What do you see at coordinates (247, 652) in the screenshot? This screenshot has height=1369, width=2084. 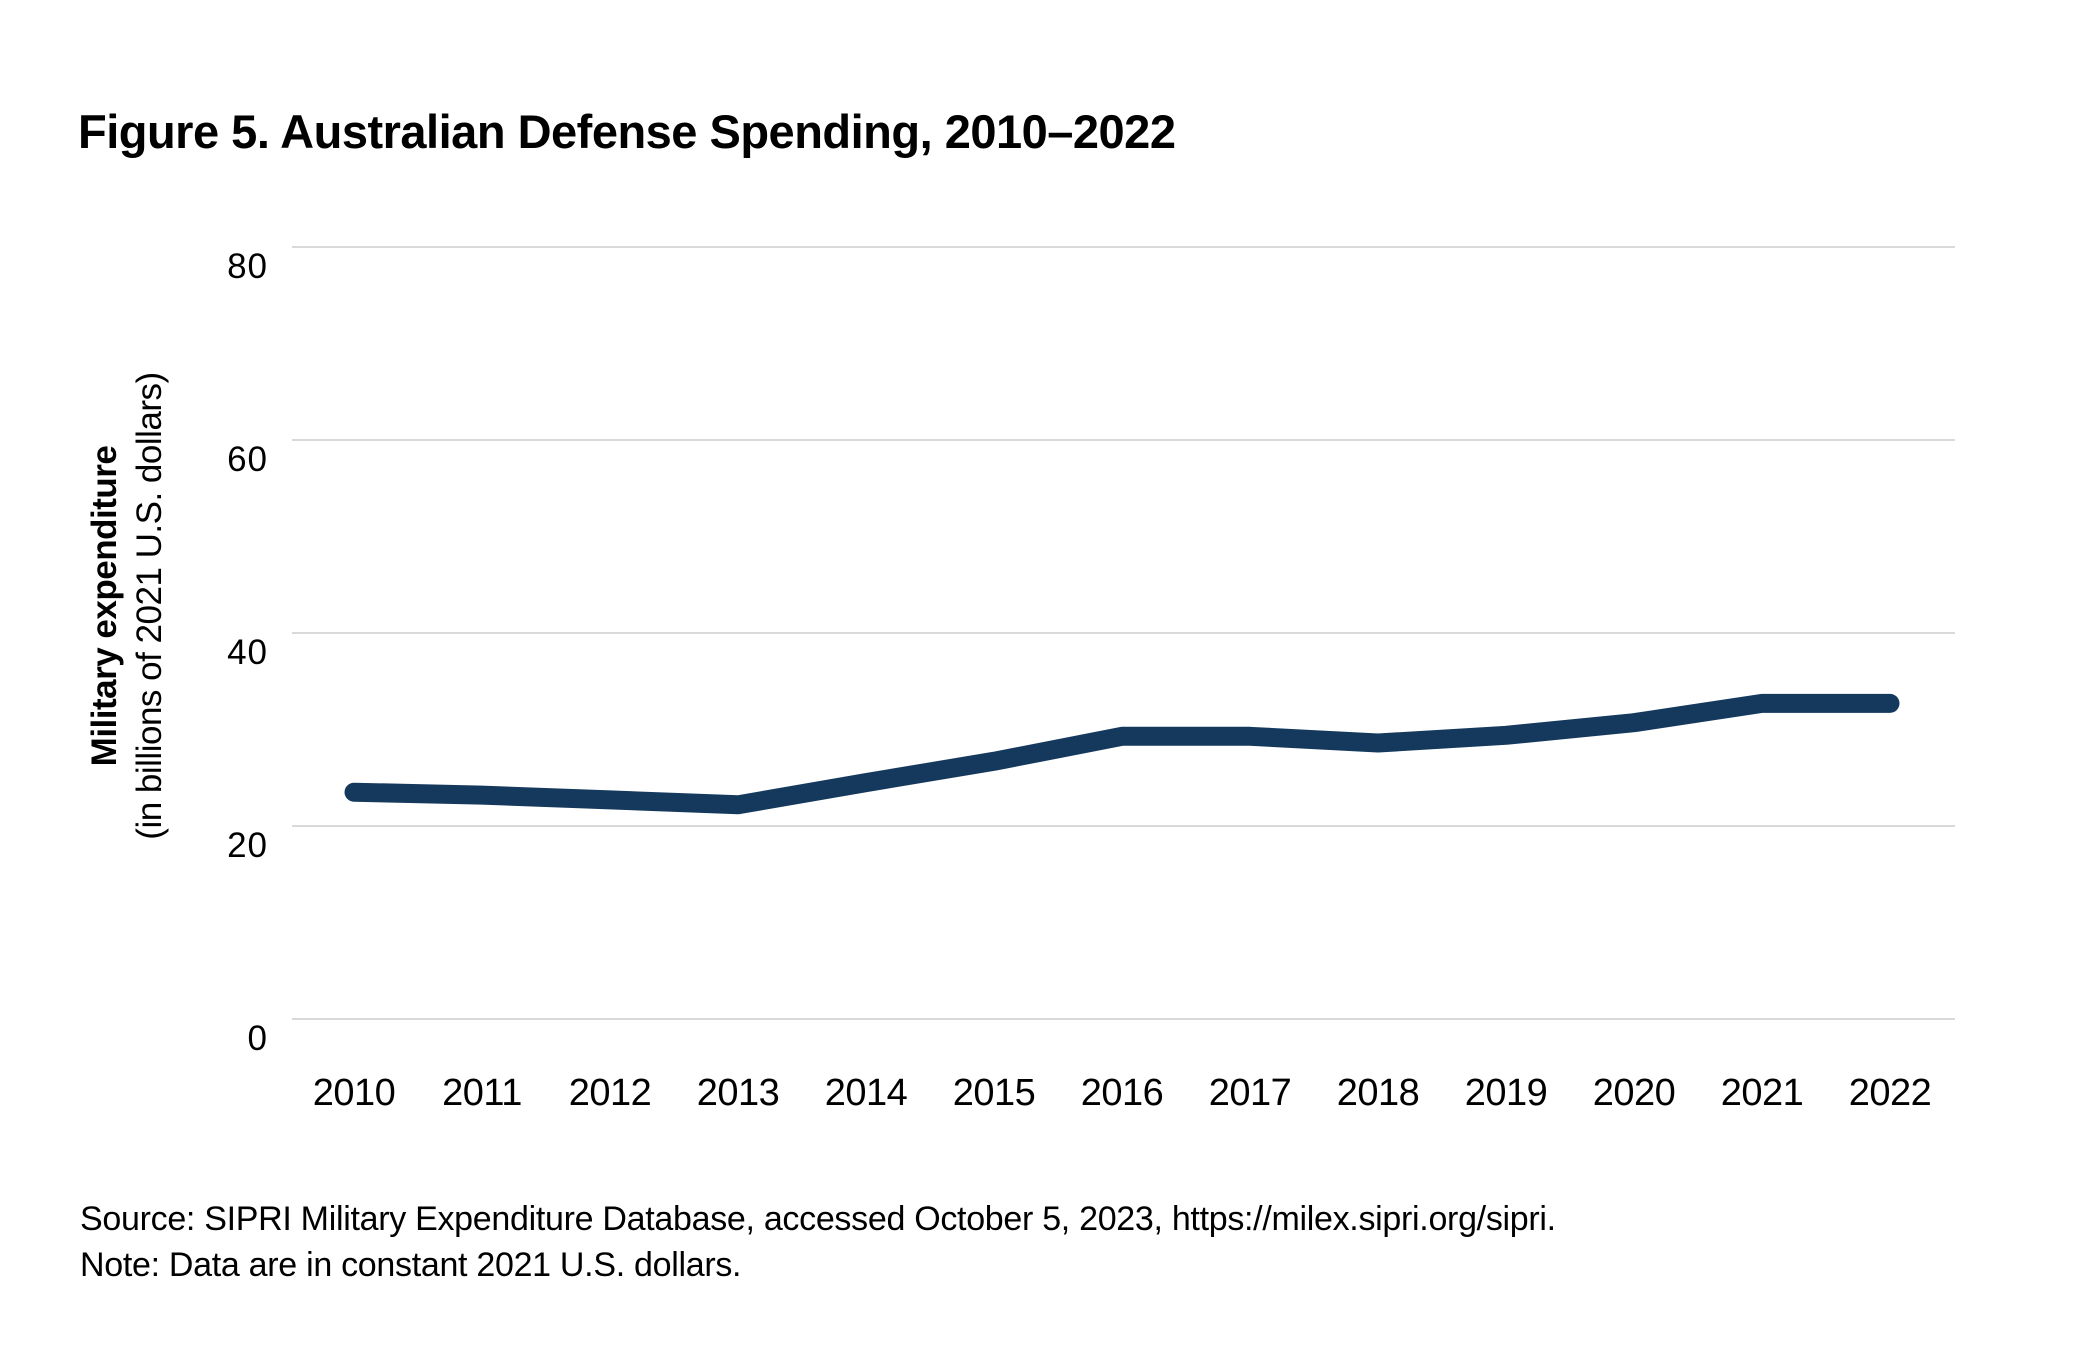 I see `y-tick-label-40: 40` at bounding box center [247, 652].